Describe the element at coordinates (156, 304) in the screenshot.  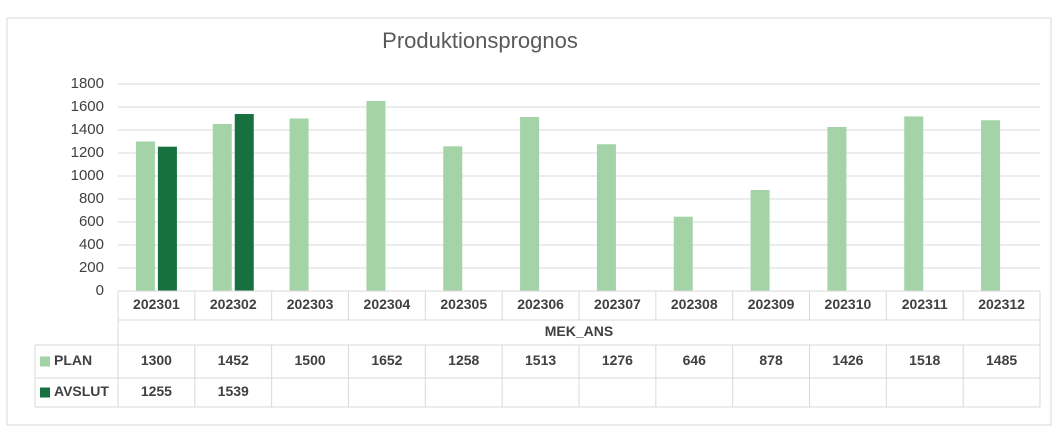
I see `x-tick-label: 202301` at that location.